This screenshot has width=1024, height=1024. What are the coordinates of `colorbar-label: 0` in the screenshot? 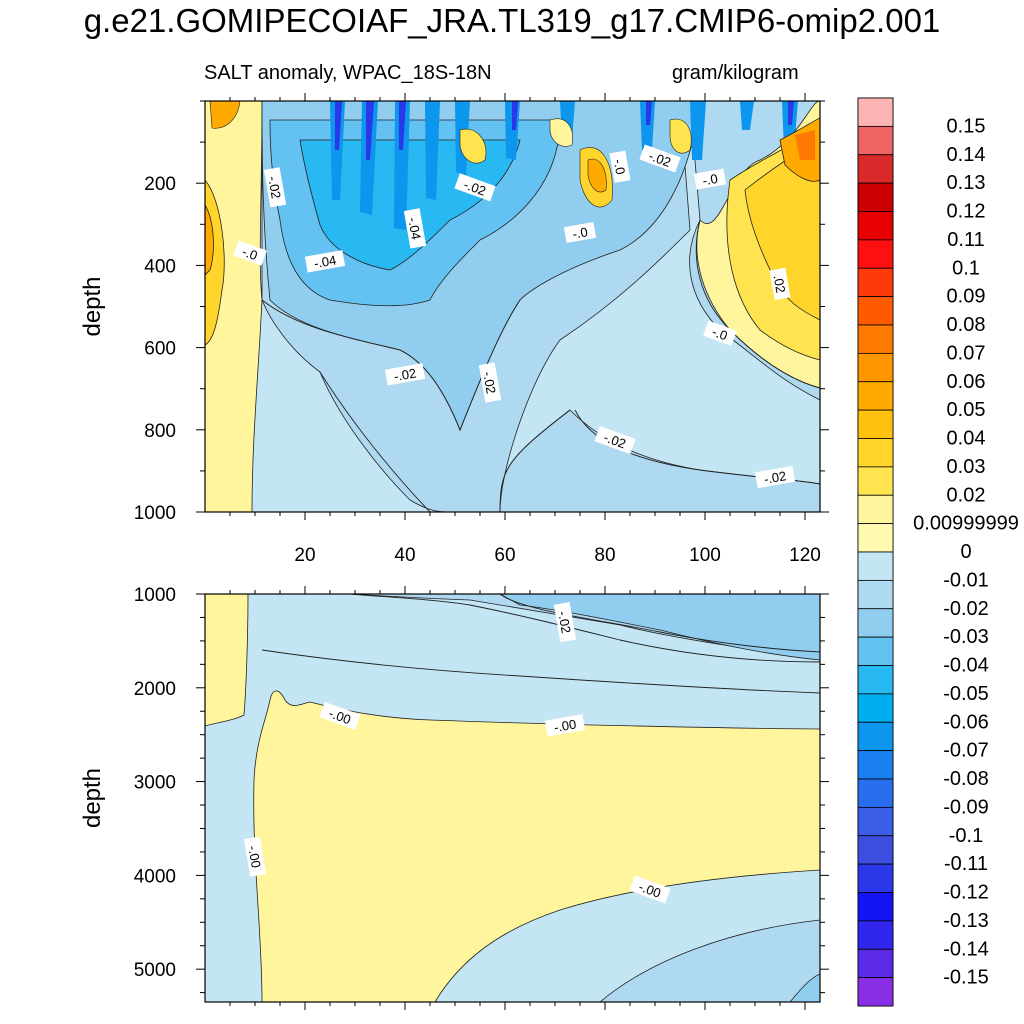 It's located at (965, 552).